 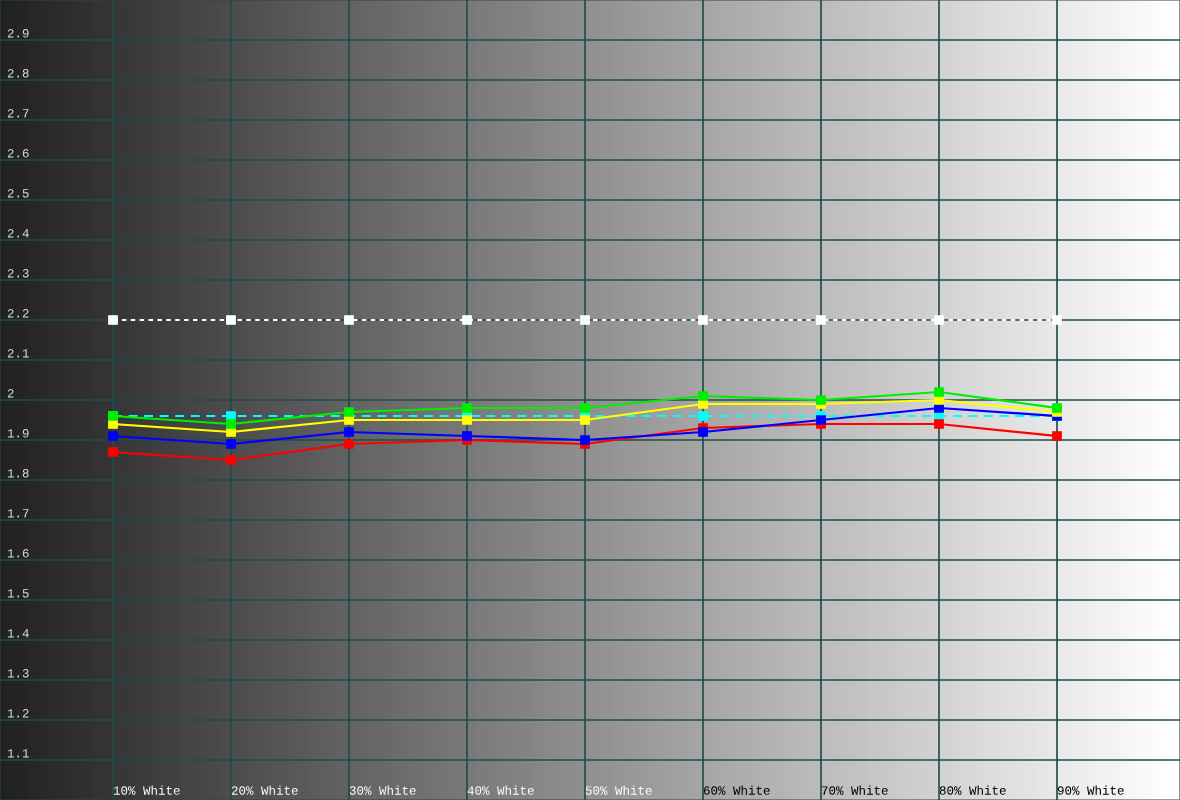 I want to click on y-tick-label: 1.7, so click(x=18, y=513).